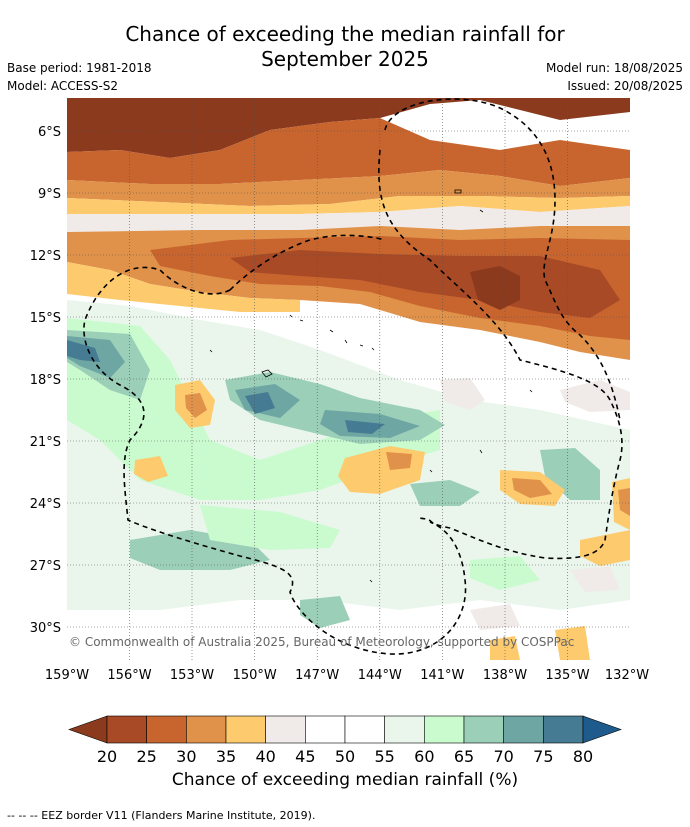 The width and height of the screenshot is (690, 827). What do you see at coordinates (45, 628) in the screenshot?
I see `lat-tick: 30°S` at bounding box center [45, 628].